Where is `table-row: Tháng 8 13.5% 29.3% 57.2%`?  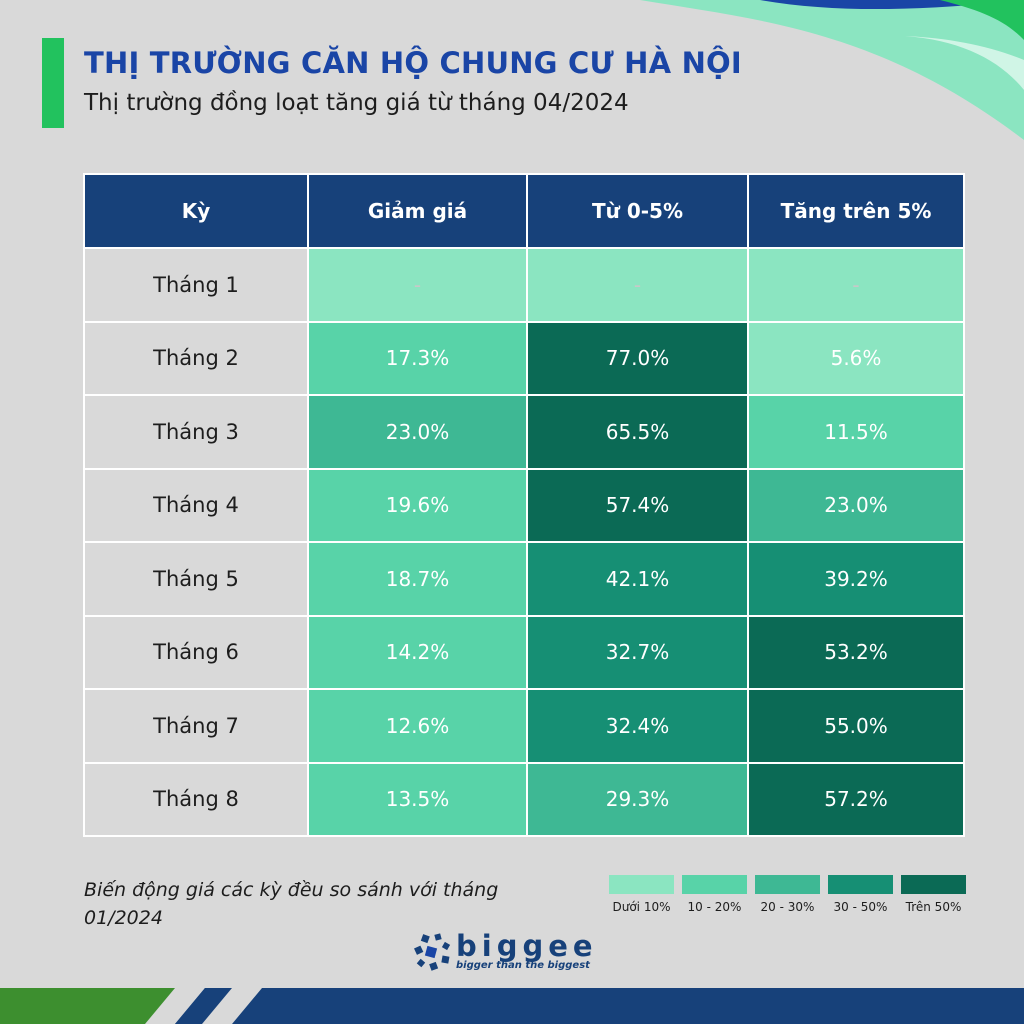 table-row: Tháng 8 13.5% 29.3% 57.2% is located at coordinates (524, 799).